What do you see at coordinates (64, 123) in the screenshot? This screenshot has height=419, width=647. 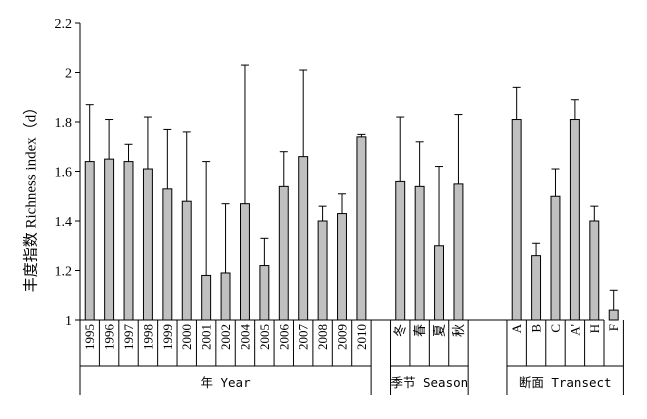 I see `y-tick-label: 1.8` at bounding box center [64, 123].